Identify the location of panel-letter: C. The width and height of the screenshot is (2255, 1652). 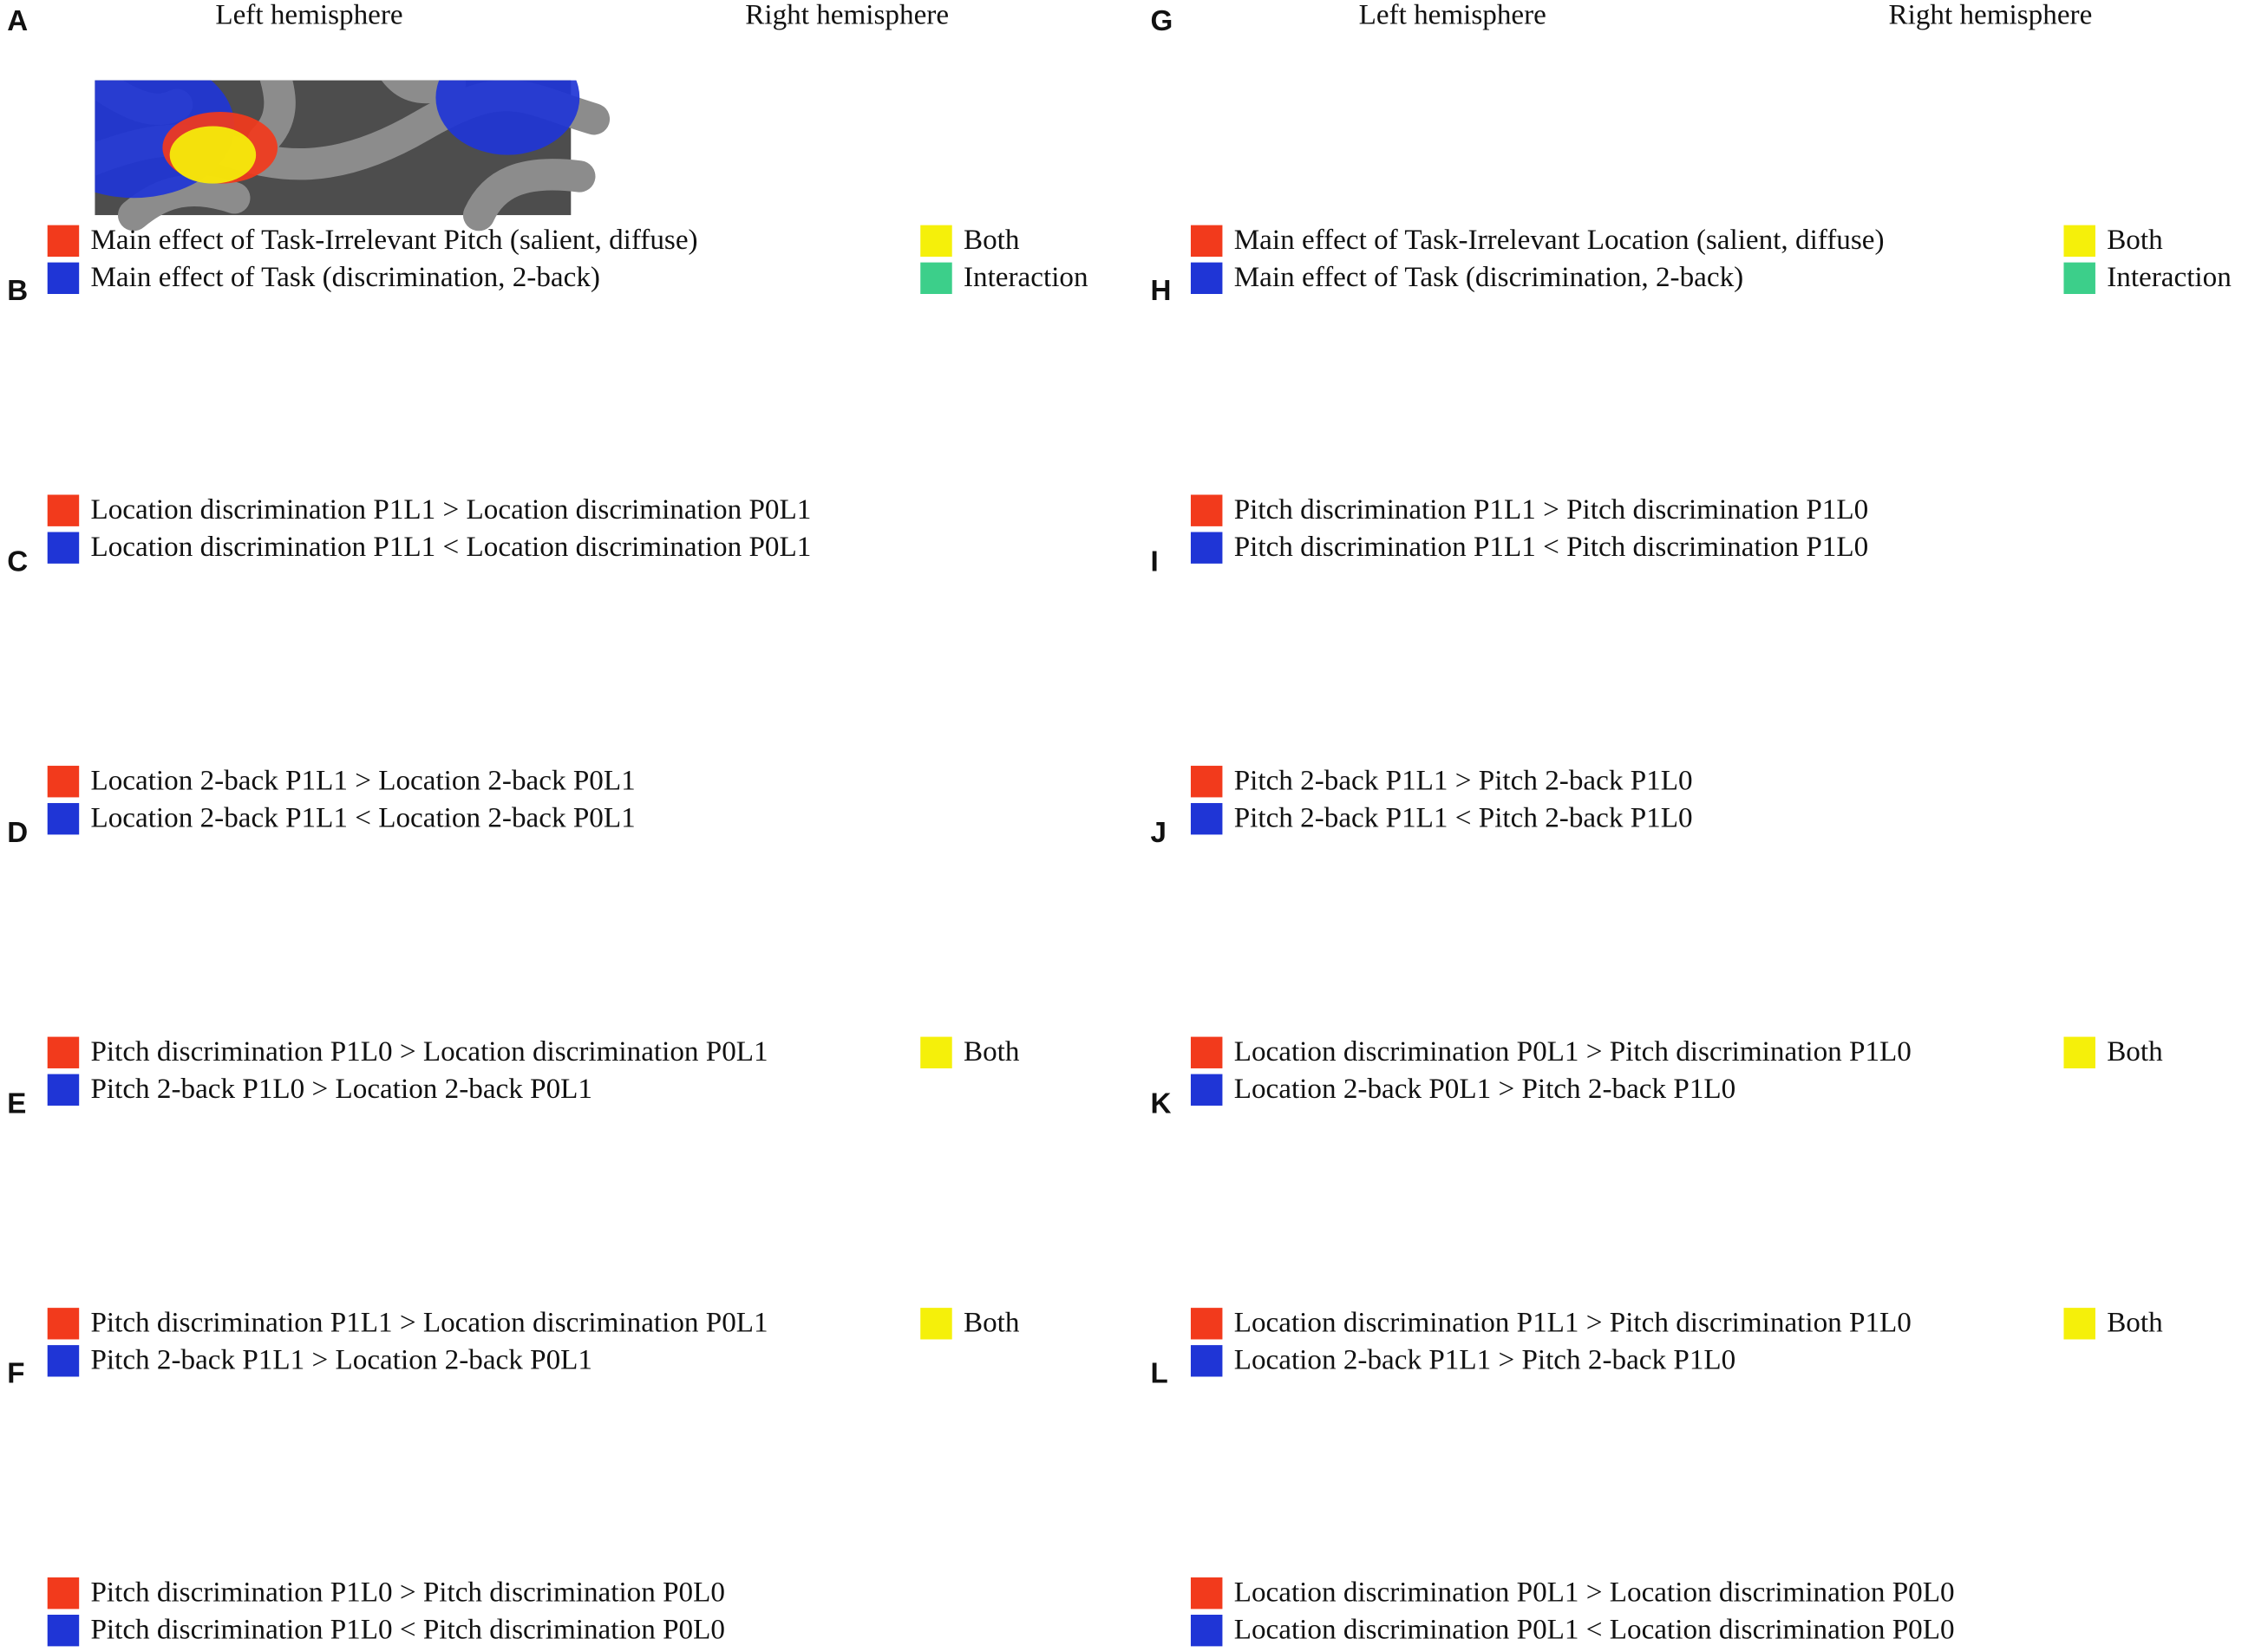
(18, 562).